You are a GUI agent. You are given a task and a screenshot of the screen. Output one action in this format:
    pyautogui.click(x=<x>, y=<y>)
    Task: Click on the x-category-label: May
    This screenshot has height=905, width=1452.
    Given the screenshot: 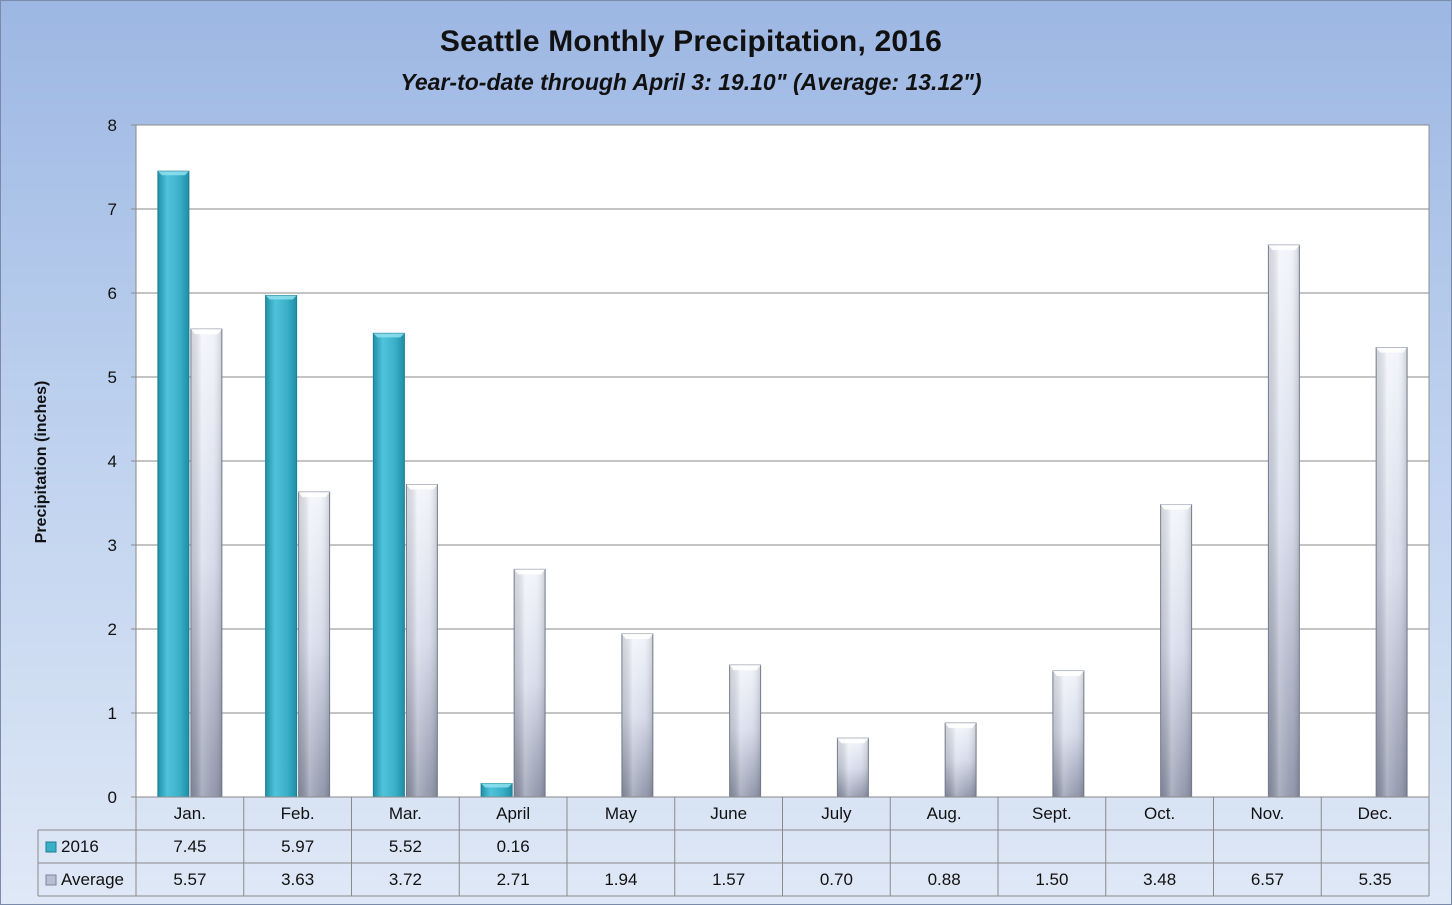 What is the action you would take?
    pyautogui.click(x=621, y=813)
    